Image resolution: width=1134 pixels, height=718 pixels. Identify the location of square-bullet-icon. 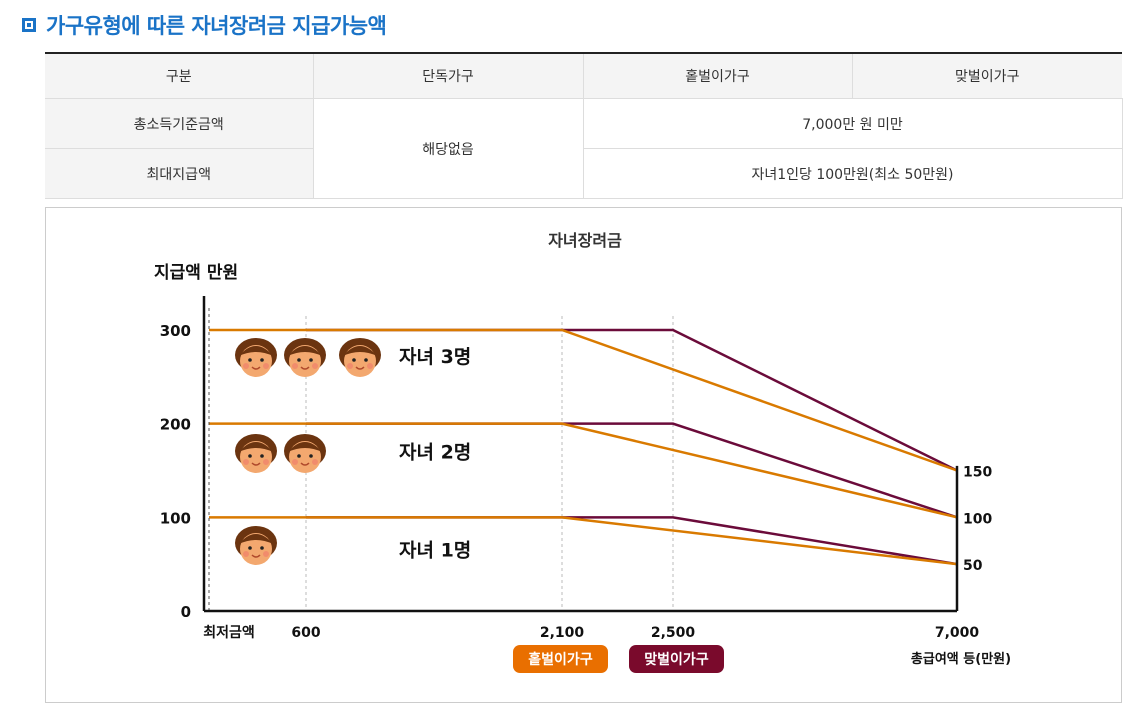
(29, 25).